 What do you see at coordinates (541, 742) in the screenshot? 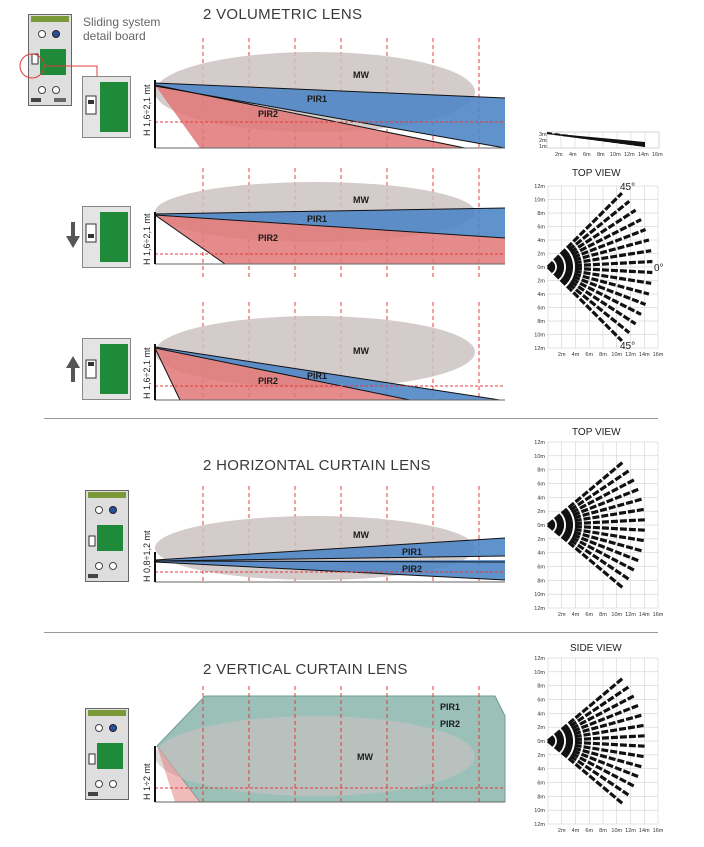
I see `y-tick-label: 0m` at bounding box center [541, 742].